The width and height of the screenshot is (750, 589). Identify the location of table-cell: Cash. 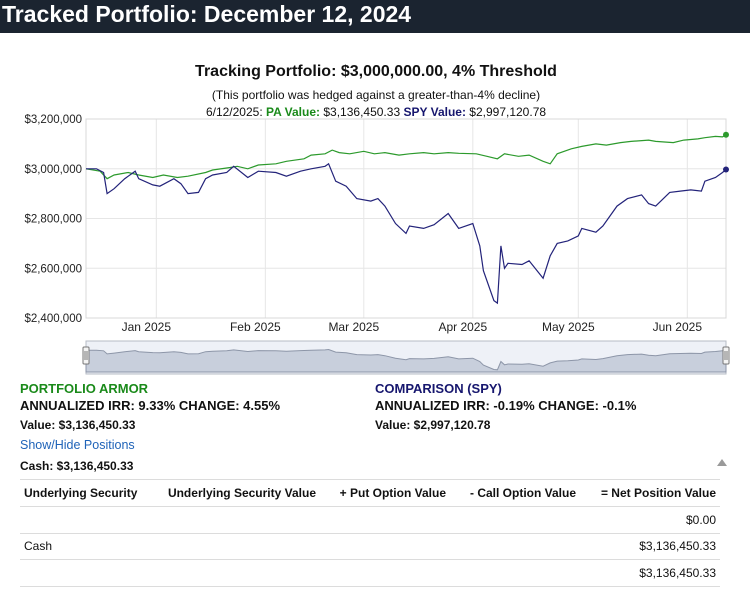
(85, 546).